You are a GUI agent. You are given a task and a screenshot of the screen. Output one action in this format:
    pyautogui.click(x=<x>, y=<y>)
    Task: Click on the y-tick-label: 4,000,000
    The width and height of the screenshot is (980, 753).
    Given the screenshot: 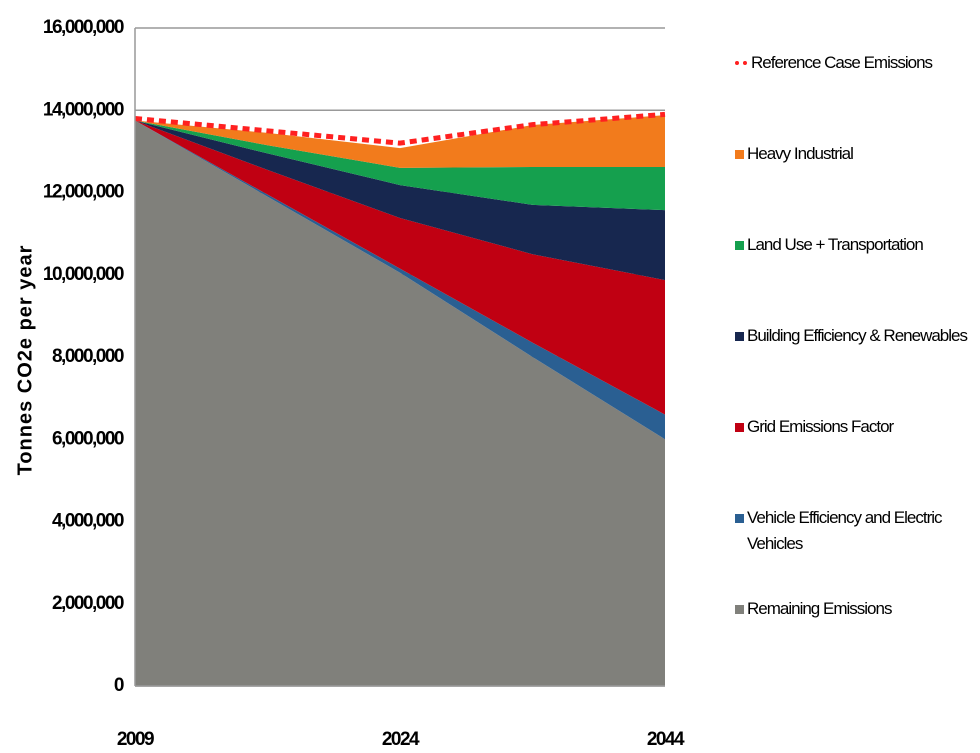 What is the action you would take?
    pyautogui.click(x=88, y=521)
    